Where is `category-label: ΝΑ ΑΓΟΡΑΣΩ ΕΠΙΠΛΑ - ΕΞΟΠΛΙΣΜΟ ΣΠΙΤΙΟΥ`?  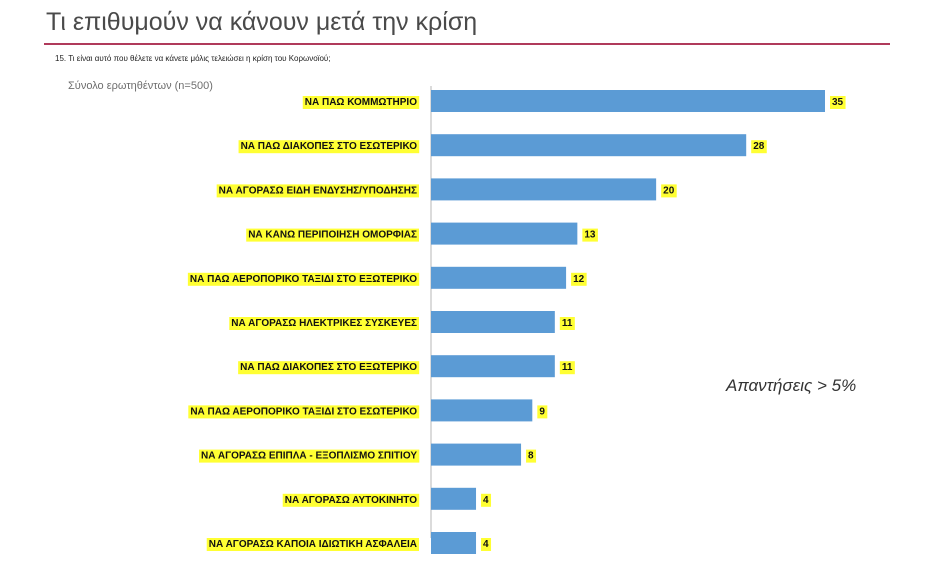 category-label: ΝΑ ΑΓΟΡΑΣΩ ΕΠΙΠΛΑ - ΕΞΟΠΛΙΣΜΟ ΣΠΙΤΙΟΥ is located at coordinates (309, 456).